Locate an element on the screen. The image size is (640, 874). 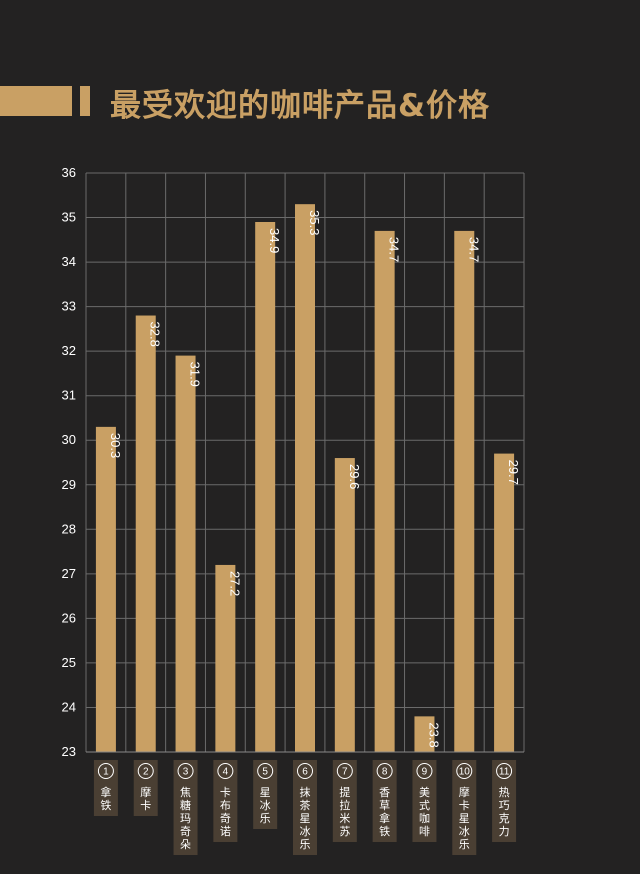
category-label: 香草拿铁 is located at coordinates (384, 812).